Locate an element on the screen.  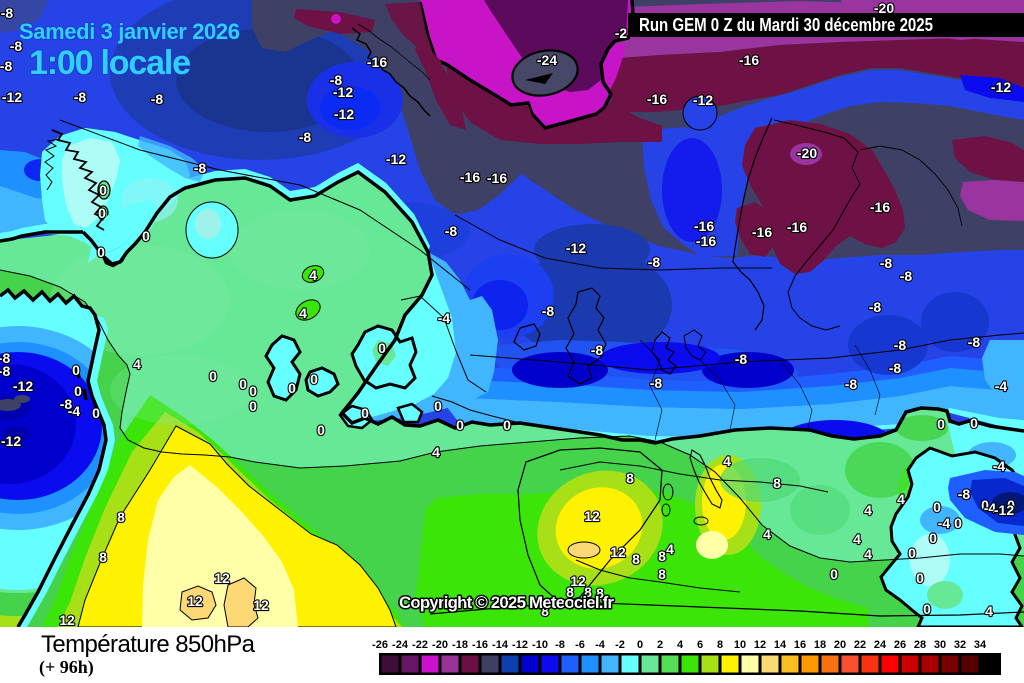
svg-text: 24 is located at coordinates (880, 645).